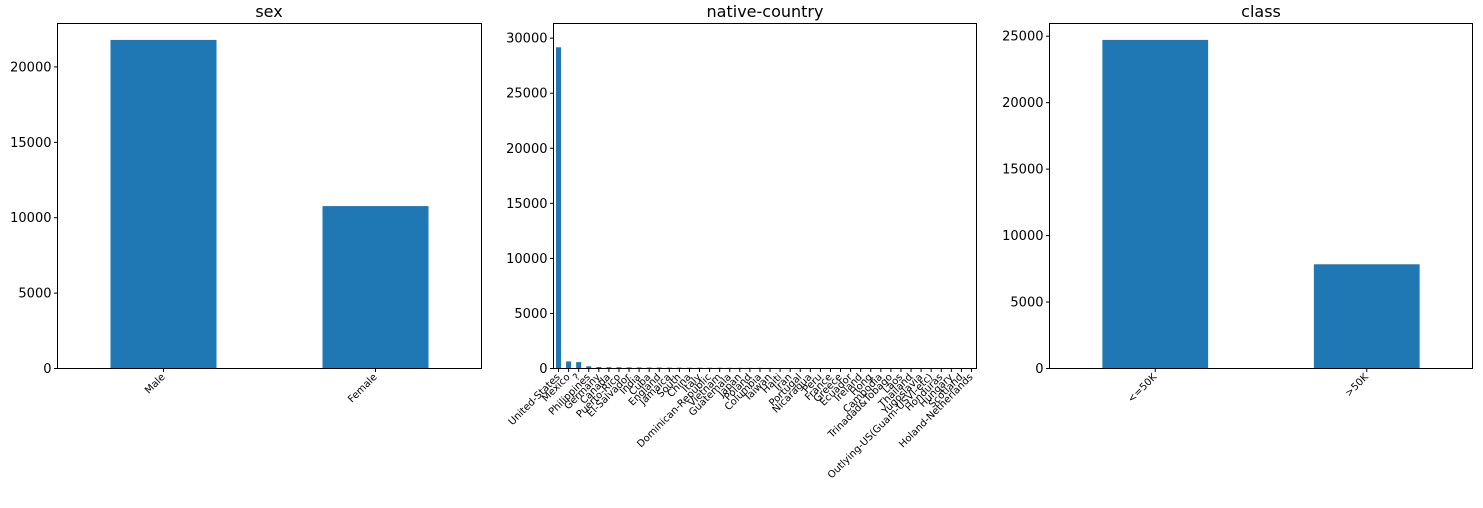 This screenshot has width=1483, height=508. I want to click on x-tick-label: ?, so click(577, 378).